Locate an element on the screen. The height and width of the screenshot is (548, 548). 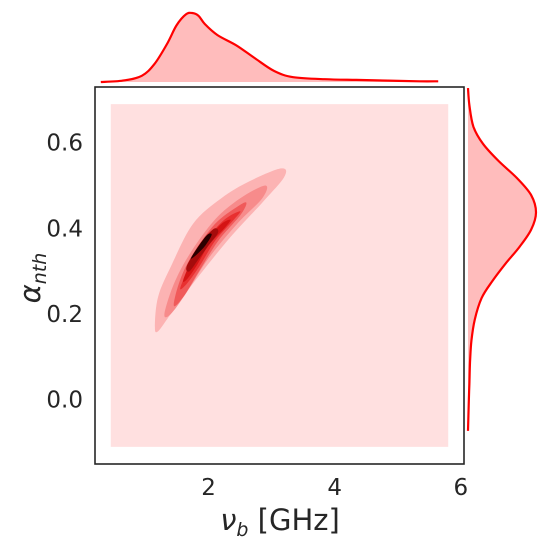
x-tick-label: 2 is located at coordinates (208, 488).